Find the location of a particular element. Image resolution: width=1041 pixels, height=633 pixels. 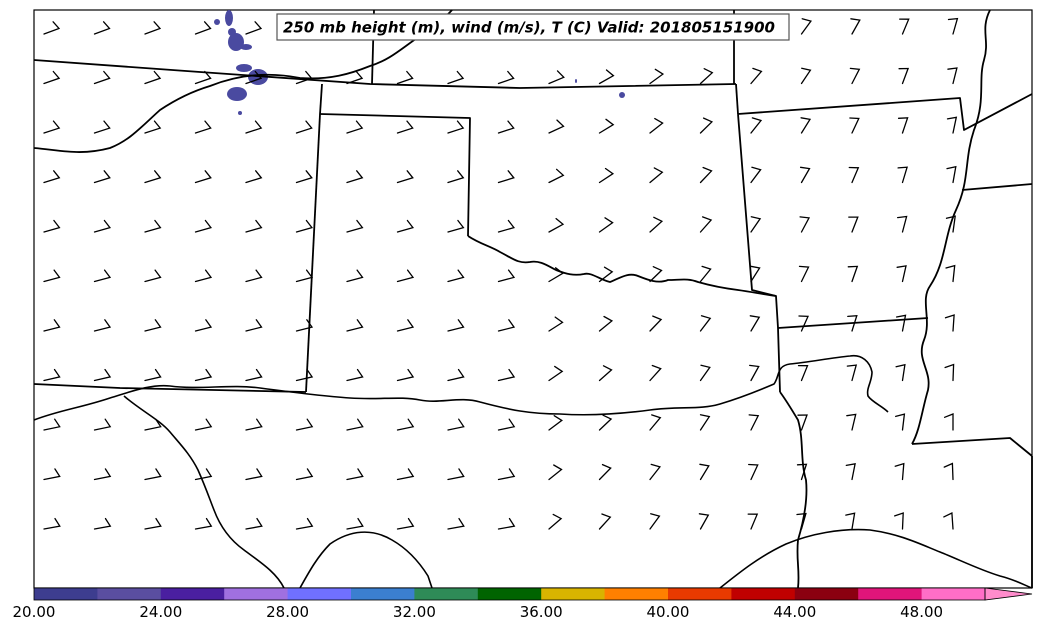

colorbar-tick-label: 40.00 is located at coordinates (668, 612).